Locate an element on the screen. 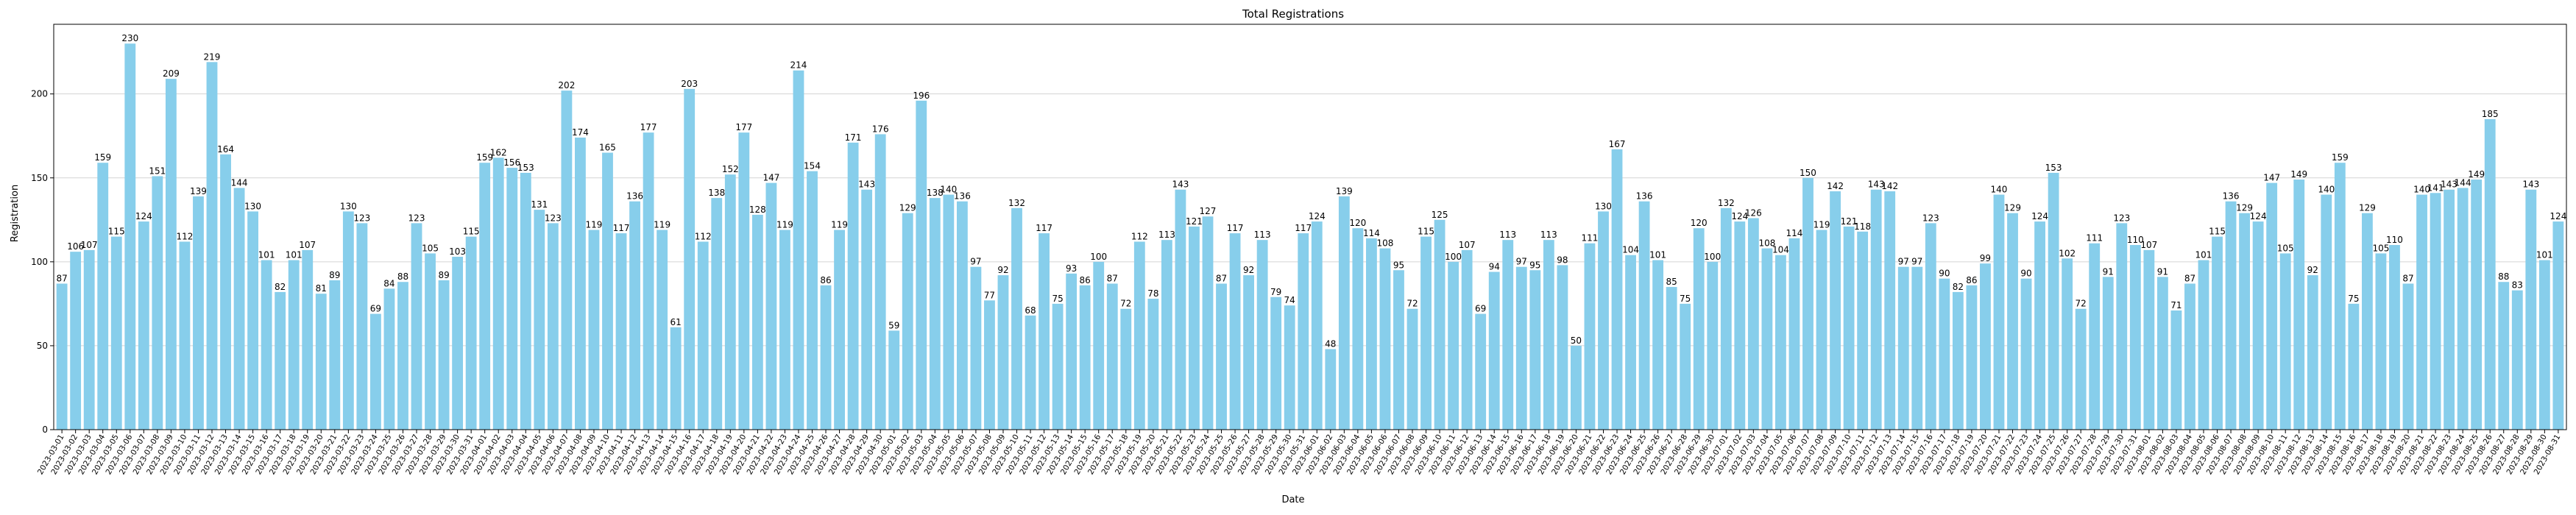 The image size is (2576, 515). data-label: 151 is located at coordinates (157, 171).